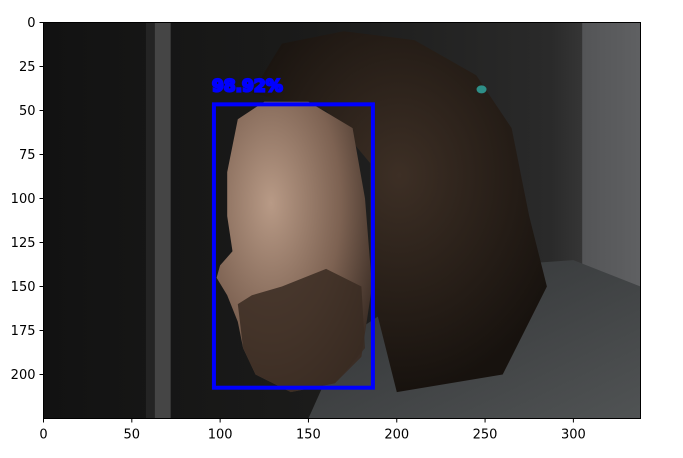 This screenshot has height=458, width=683. Describe the element at coordinates (308, 435) in the screenshot. I see `x-tick-label: 150` at that location.